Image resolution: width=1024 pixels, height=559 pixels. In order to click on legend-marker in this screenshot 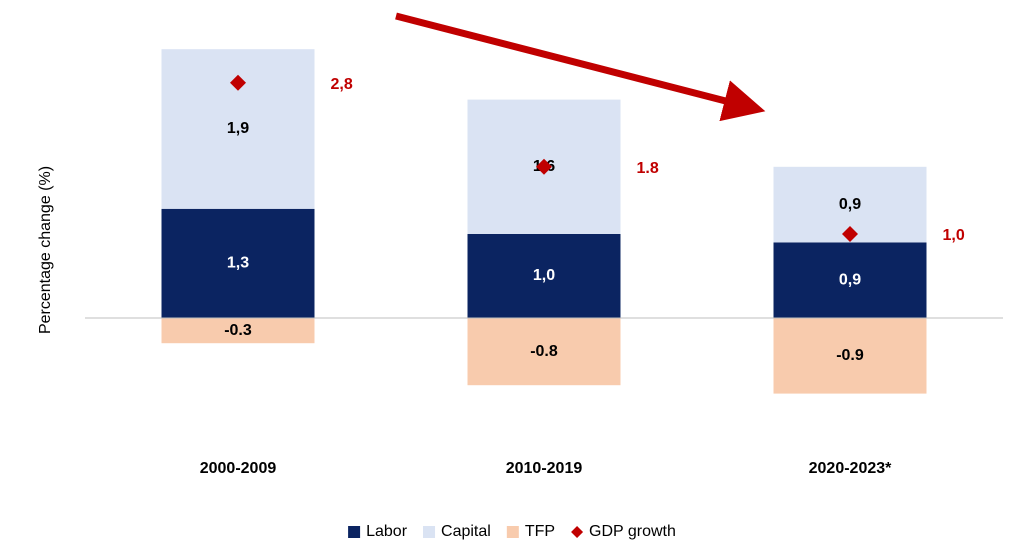, I will do `click(577, 532)`.